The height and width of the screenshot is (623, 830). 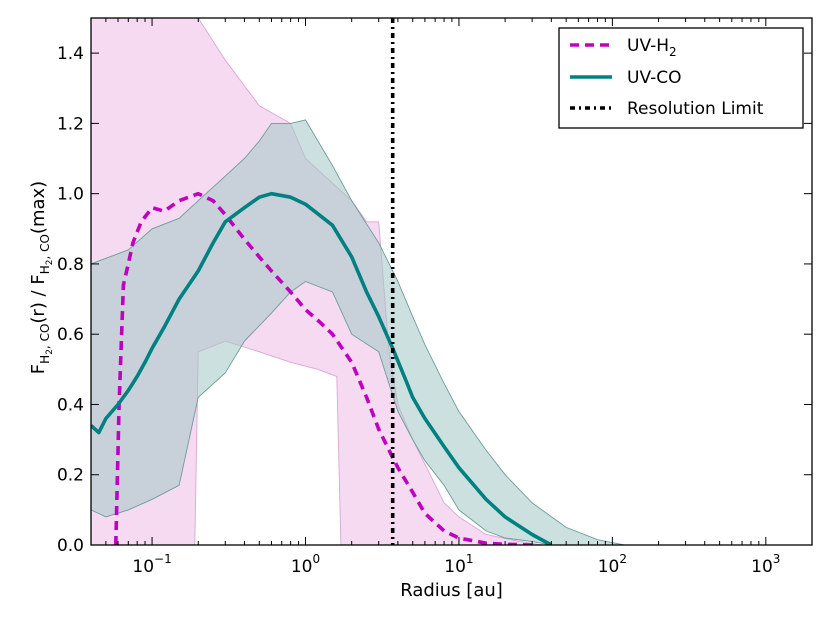 What do you see at coordinates (38, 279) in the screenshot?
I see `y-label-f2: F` at bounding box center [38, 279].